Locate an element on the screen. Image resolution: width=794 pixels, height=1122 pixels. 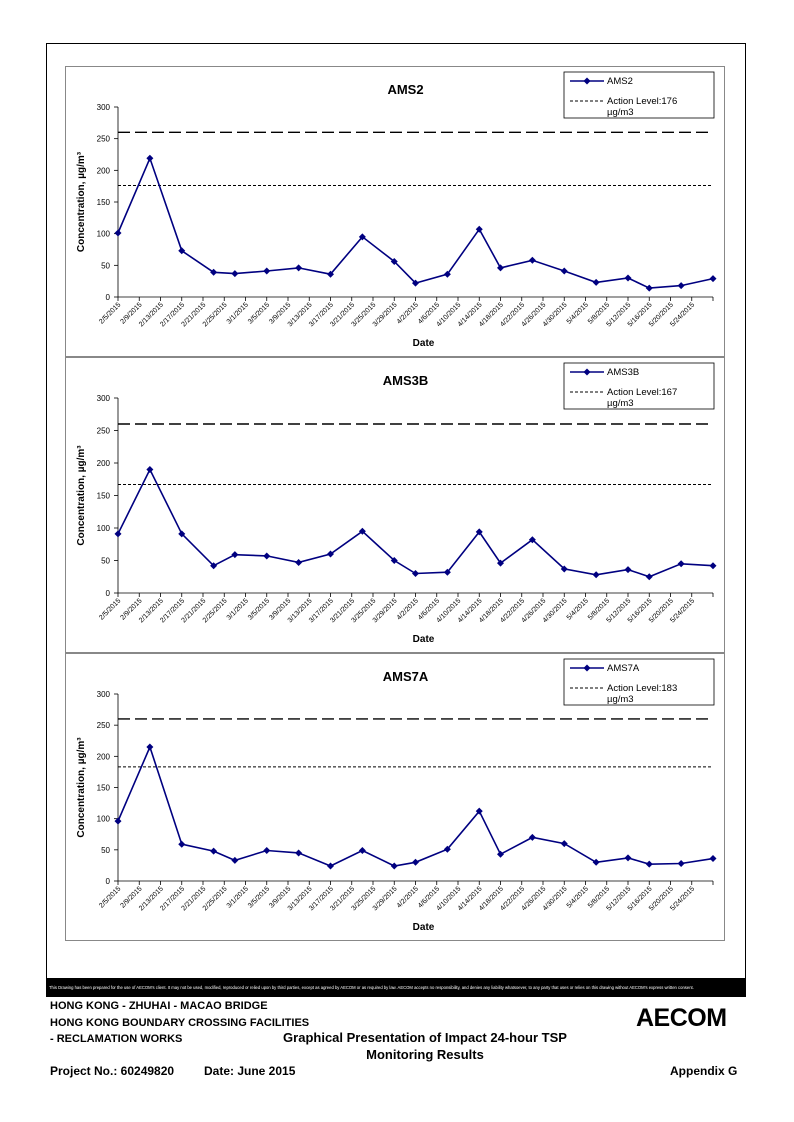
series-line is located at coordinates (415, 222).